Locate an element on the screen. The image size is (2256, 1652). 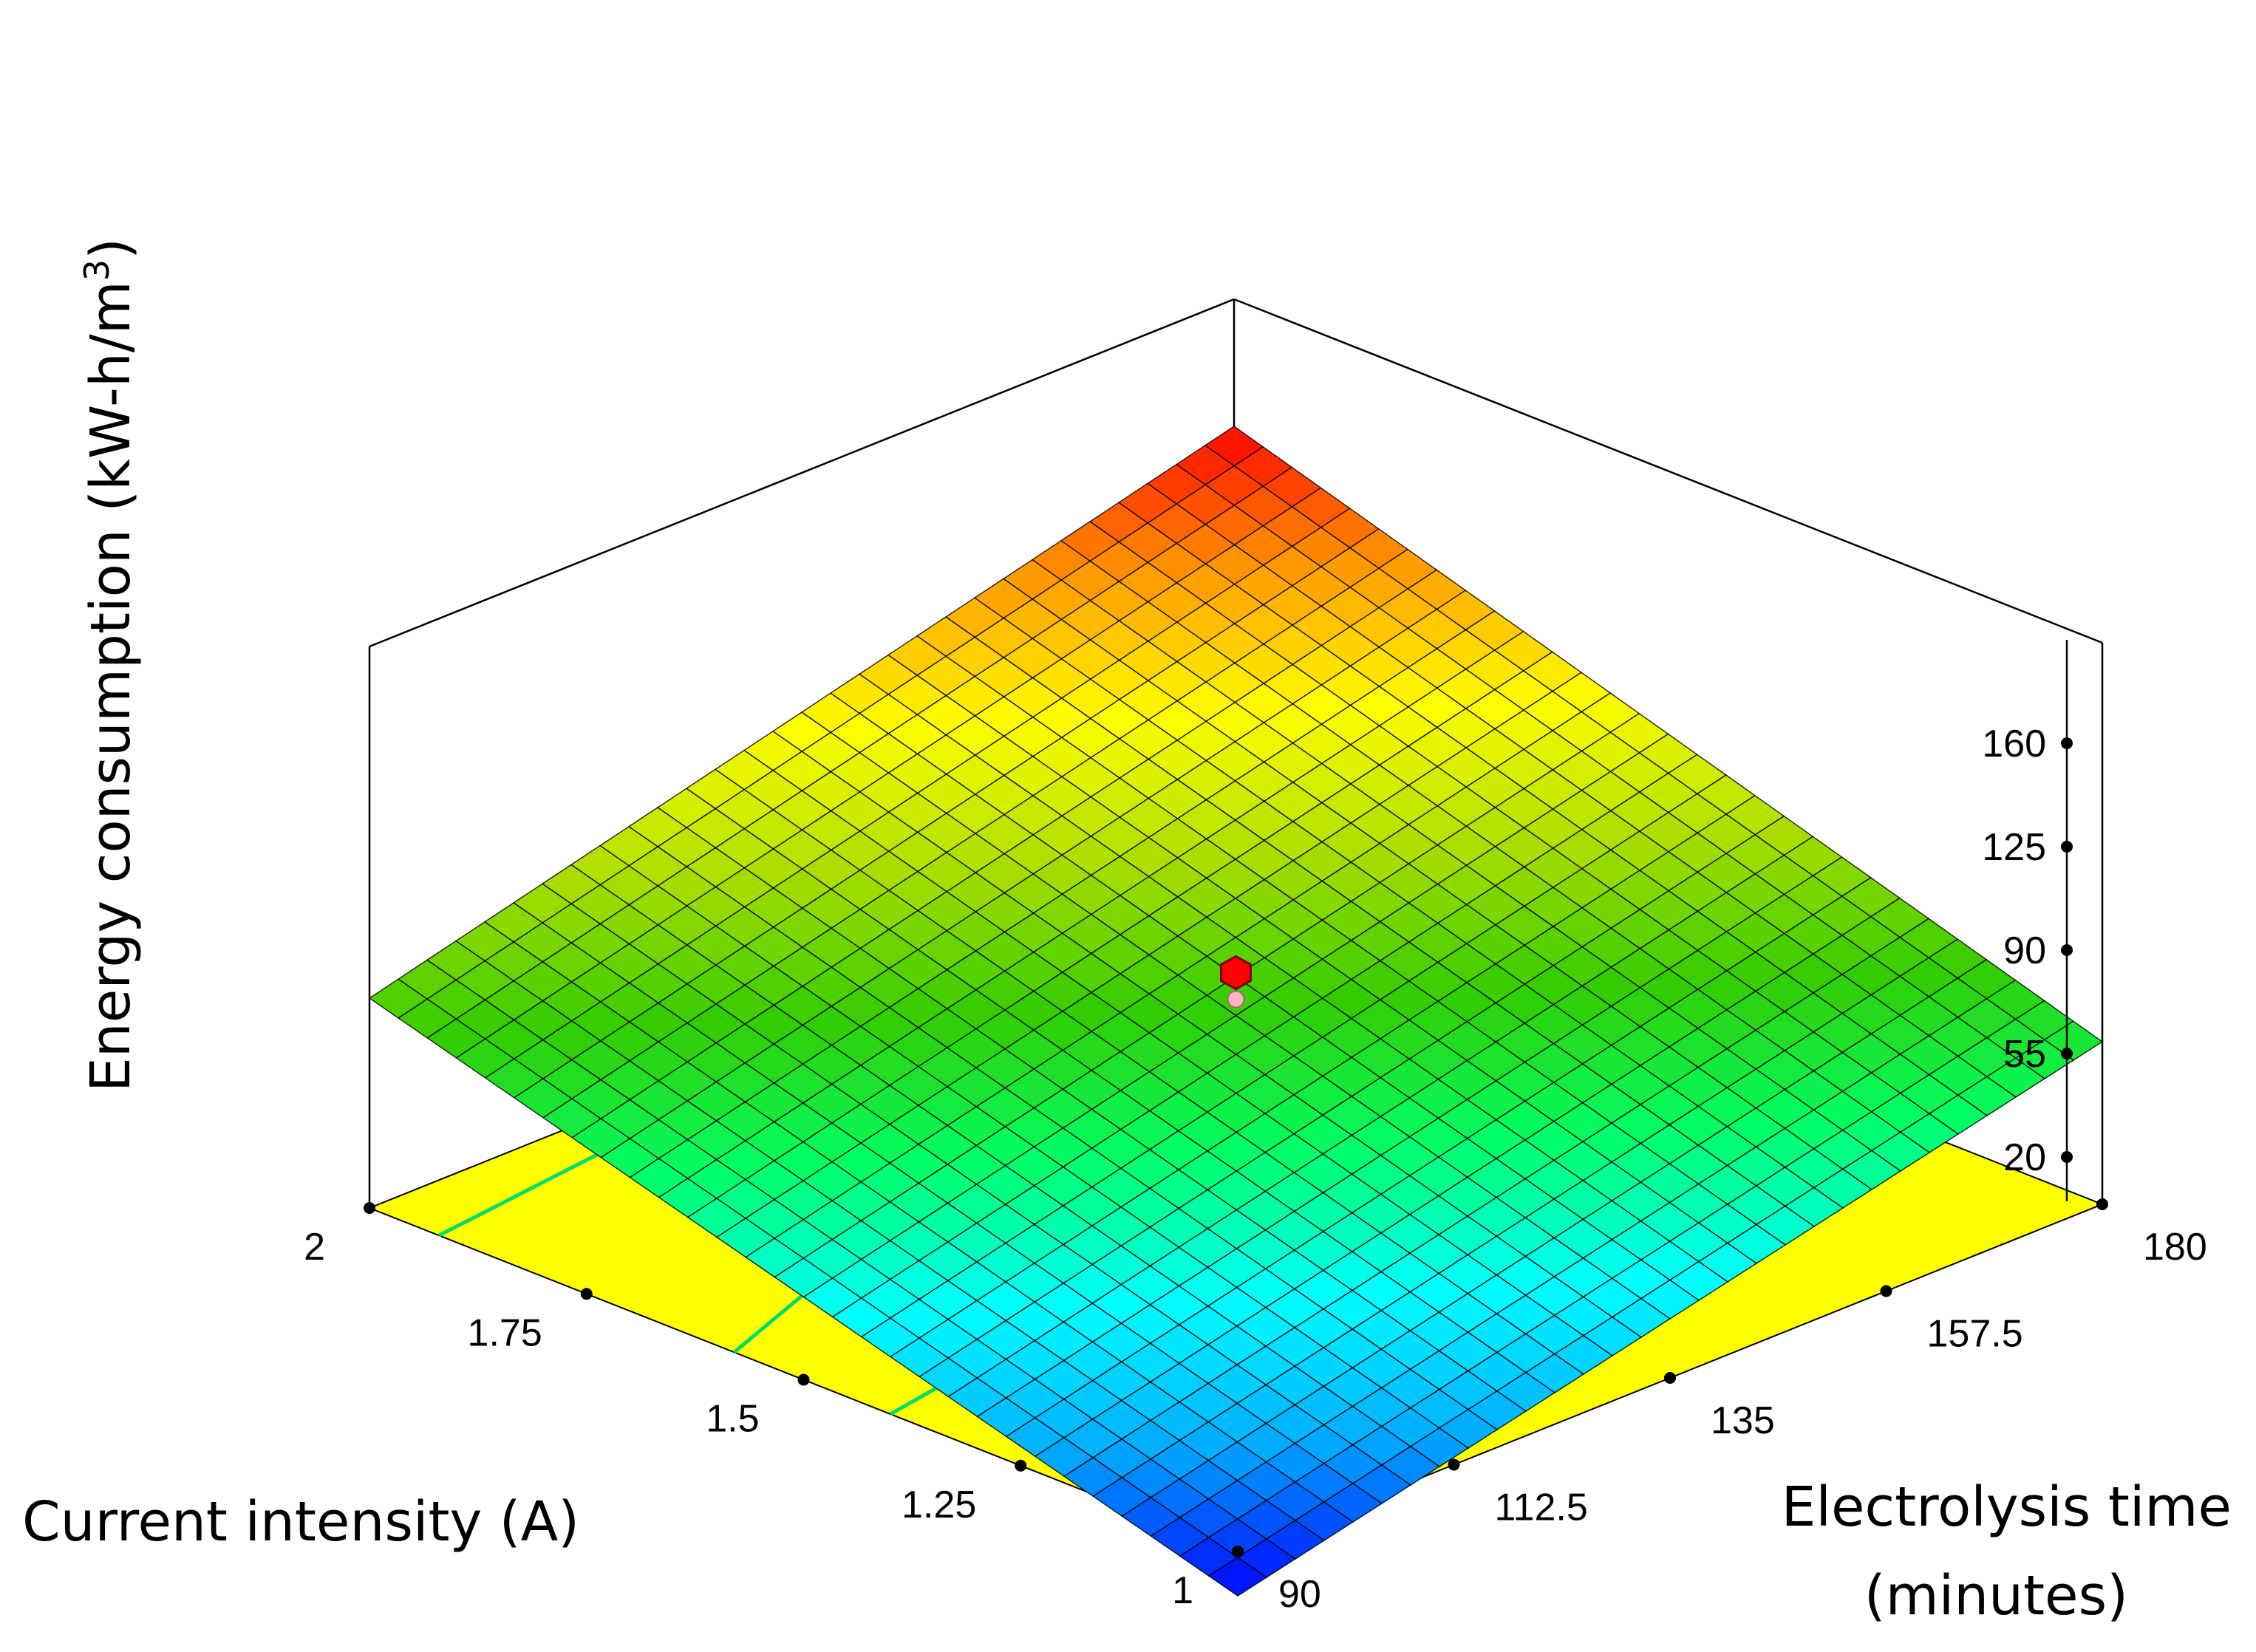
z-axis-title-close: ) is located at coordinates (111, 248).